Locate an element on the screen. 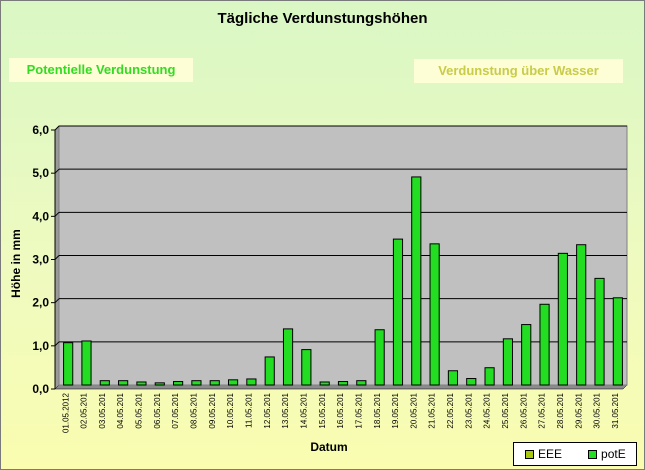 This screenshot has height=470, width=645. x-tick-label: 22.05.201 is located at coordinates (450, 410).